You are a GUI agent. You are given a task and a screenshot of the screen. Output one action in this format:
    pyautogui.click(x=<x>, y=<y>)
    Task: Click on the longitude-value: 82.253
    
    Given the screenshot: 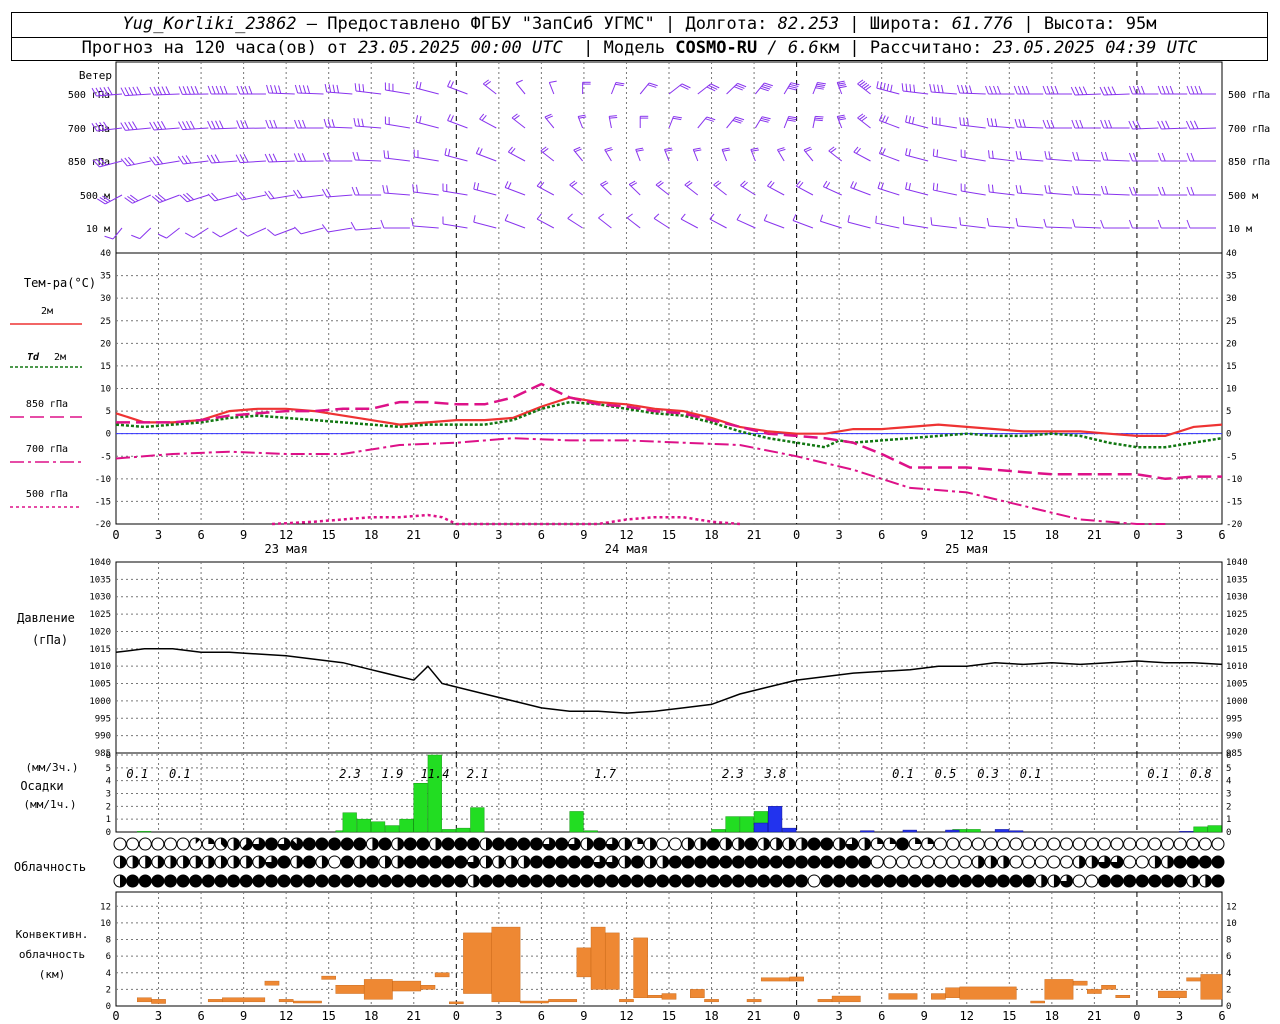 What is the action you would take?
    pyautogui.click(x=808, y=24)
    